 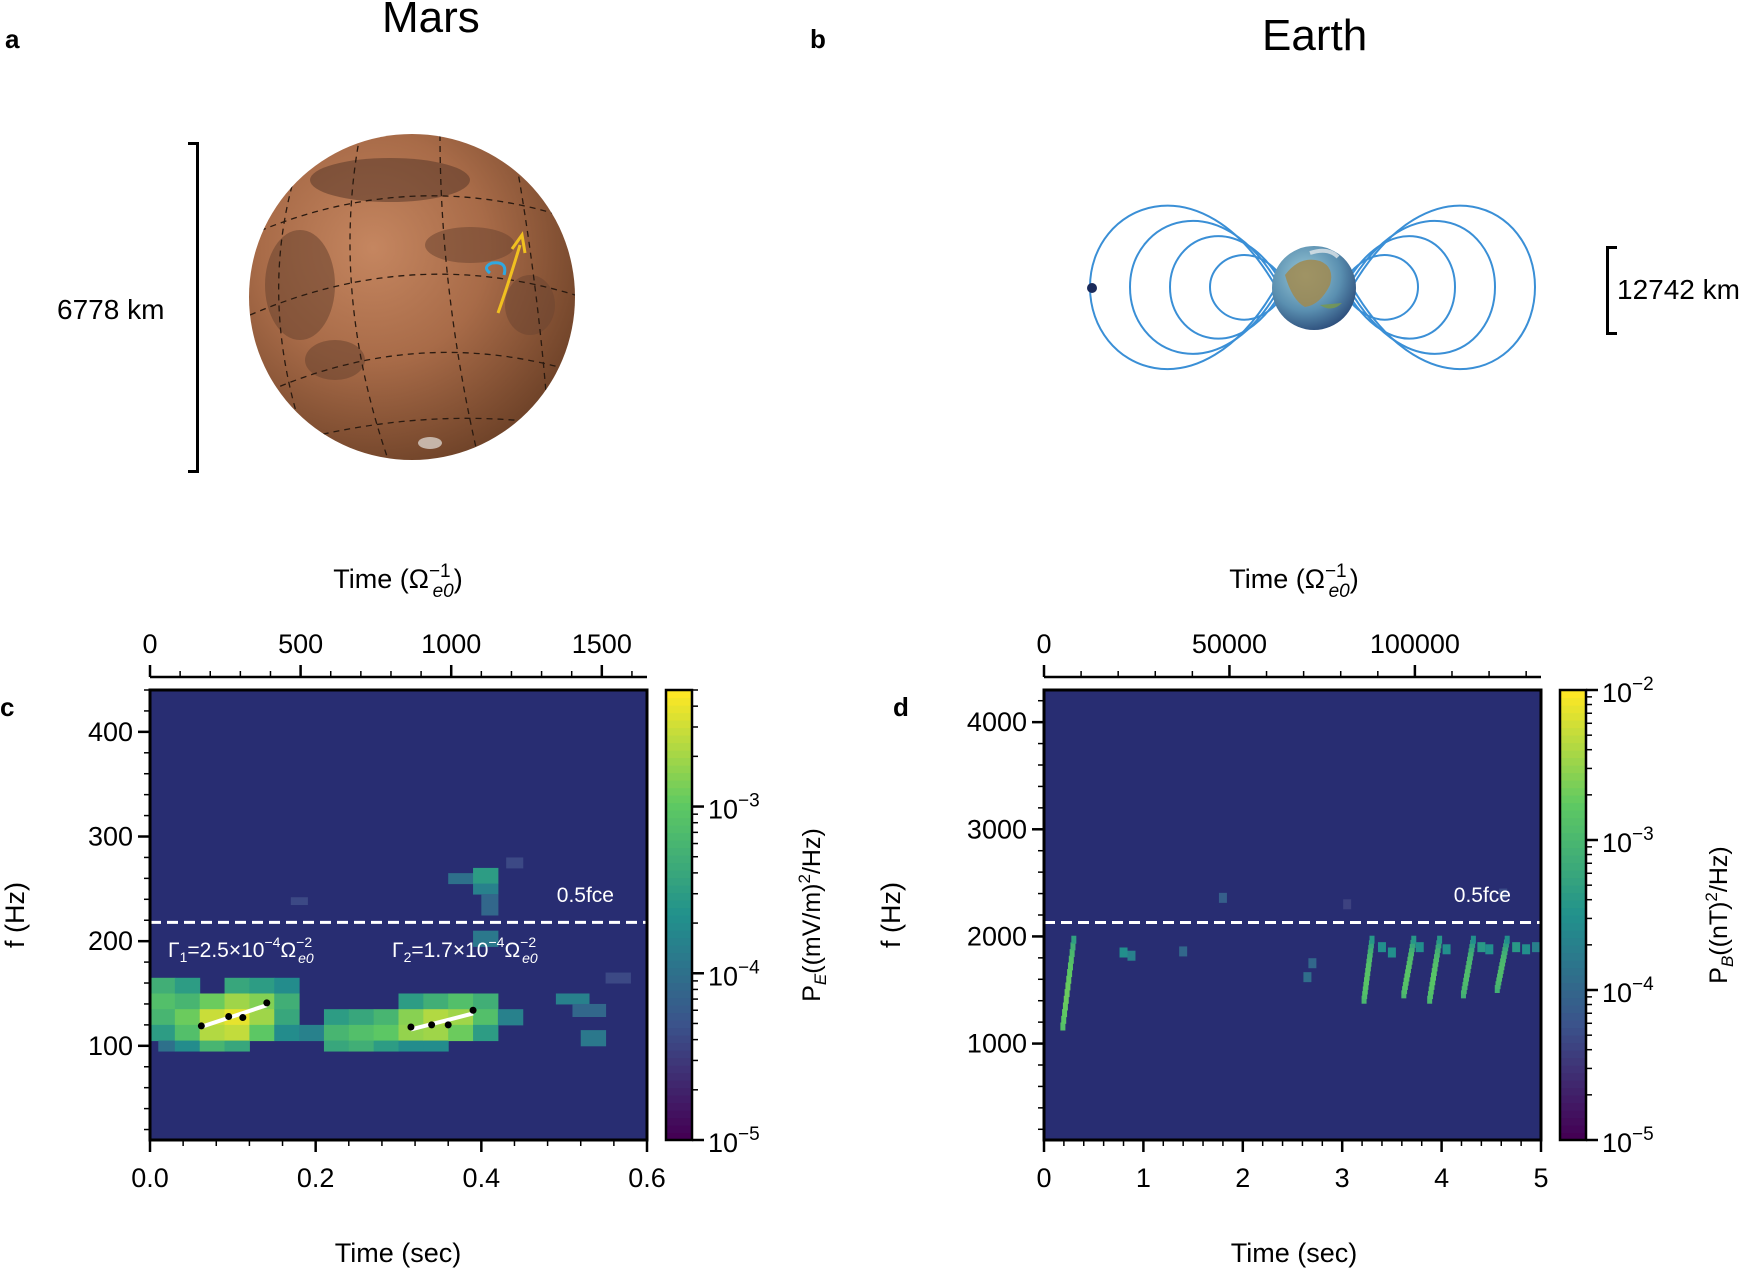 I want to click on colorbar-label-c: PE((mV/m)2/Hz), so click(x=812, y=915).